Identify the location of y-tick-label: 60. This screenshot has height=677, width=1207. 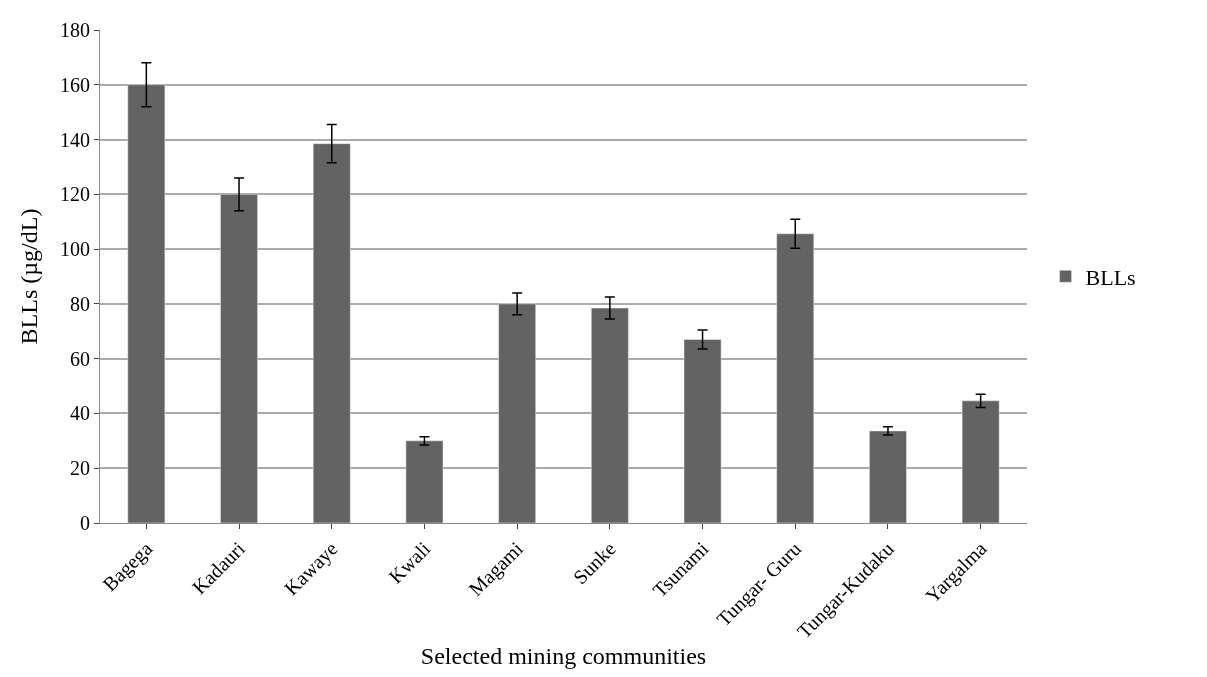
(80, 358).